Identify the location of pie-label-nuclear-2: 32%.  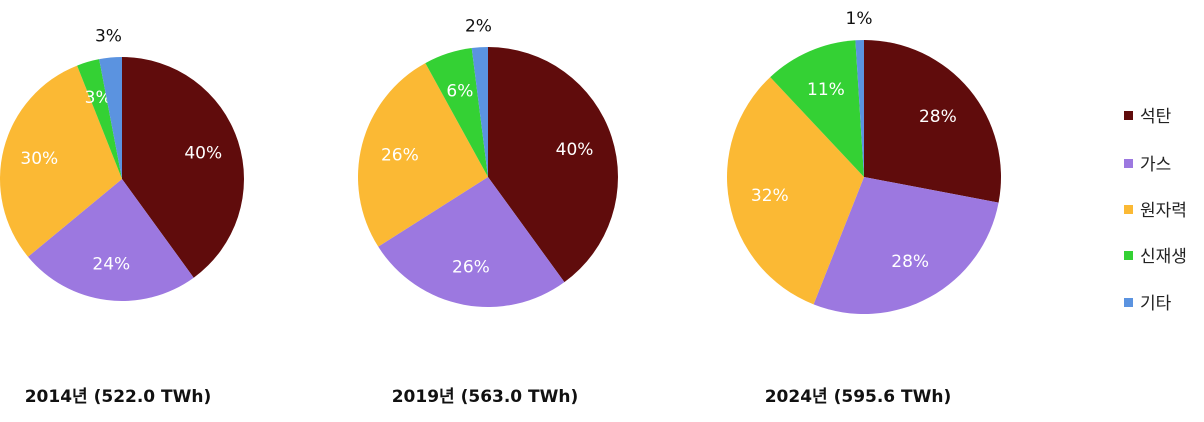
(770, 196).